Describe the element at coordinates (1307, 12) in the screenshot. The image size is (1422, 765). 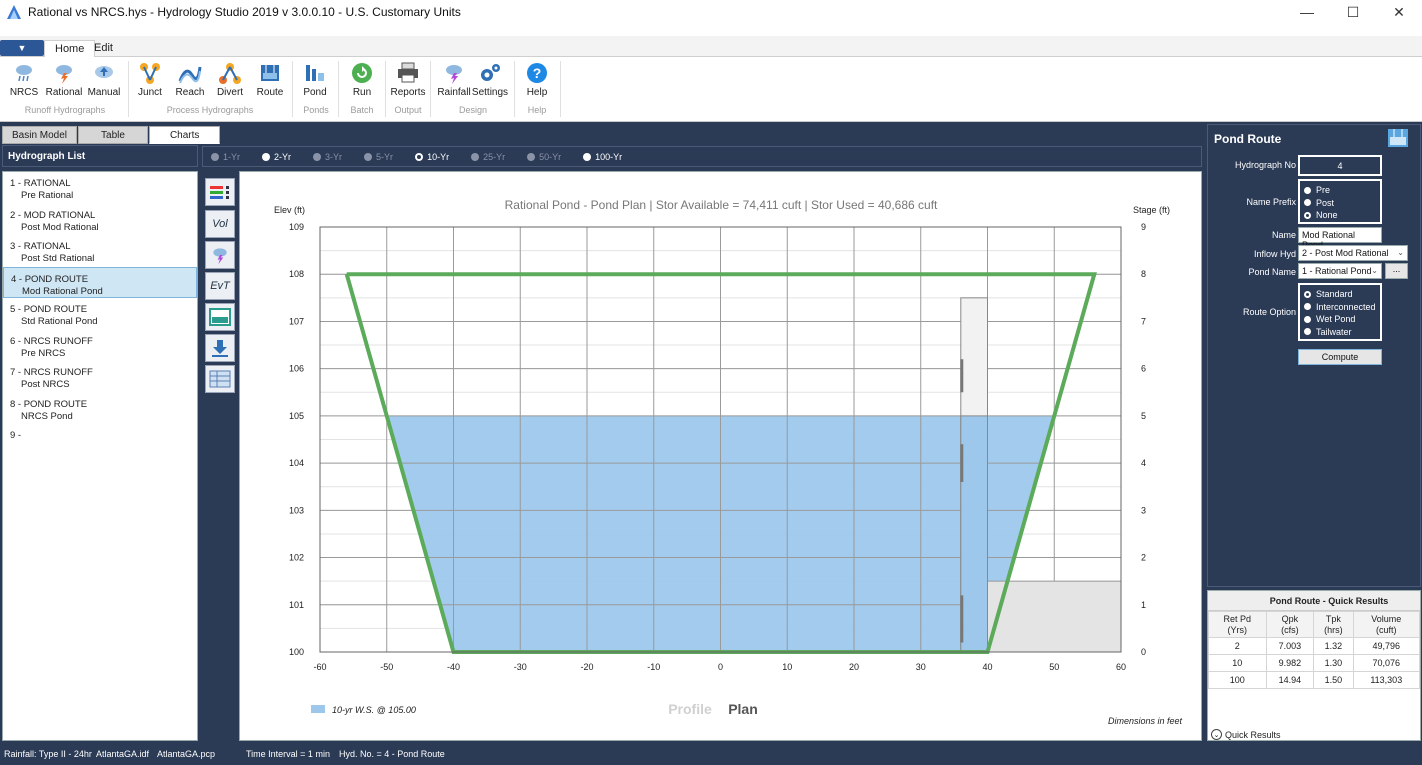
I see `minimize-button: —` at that location.